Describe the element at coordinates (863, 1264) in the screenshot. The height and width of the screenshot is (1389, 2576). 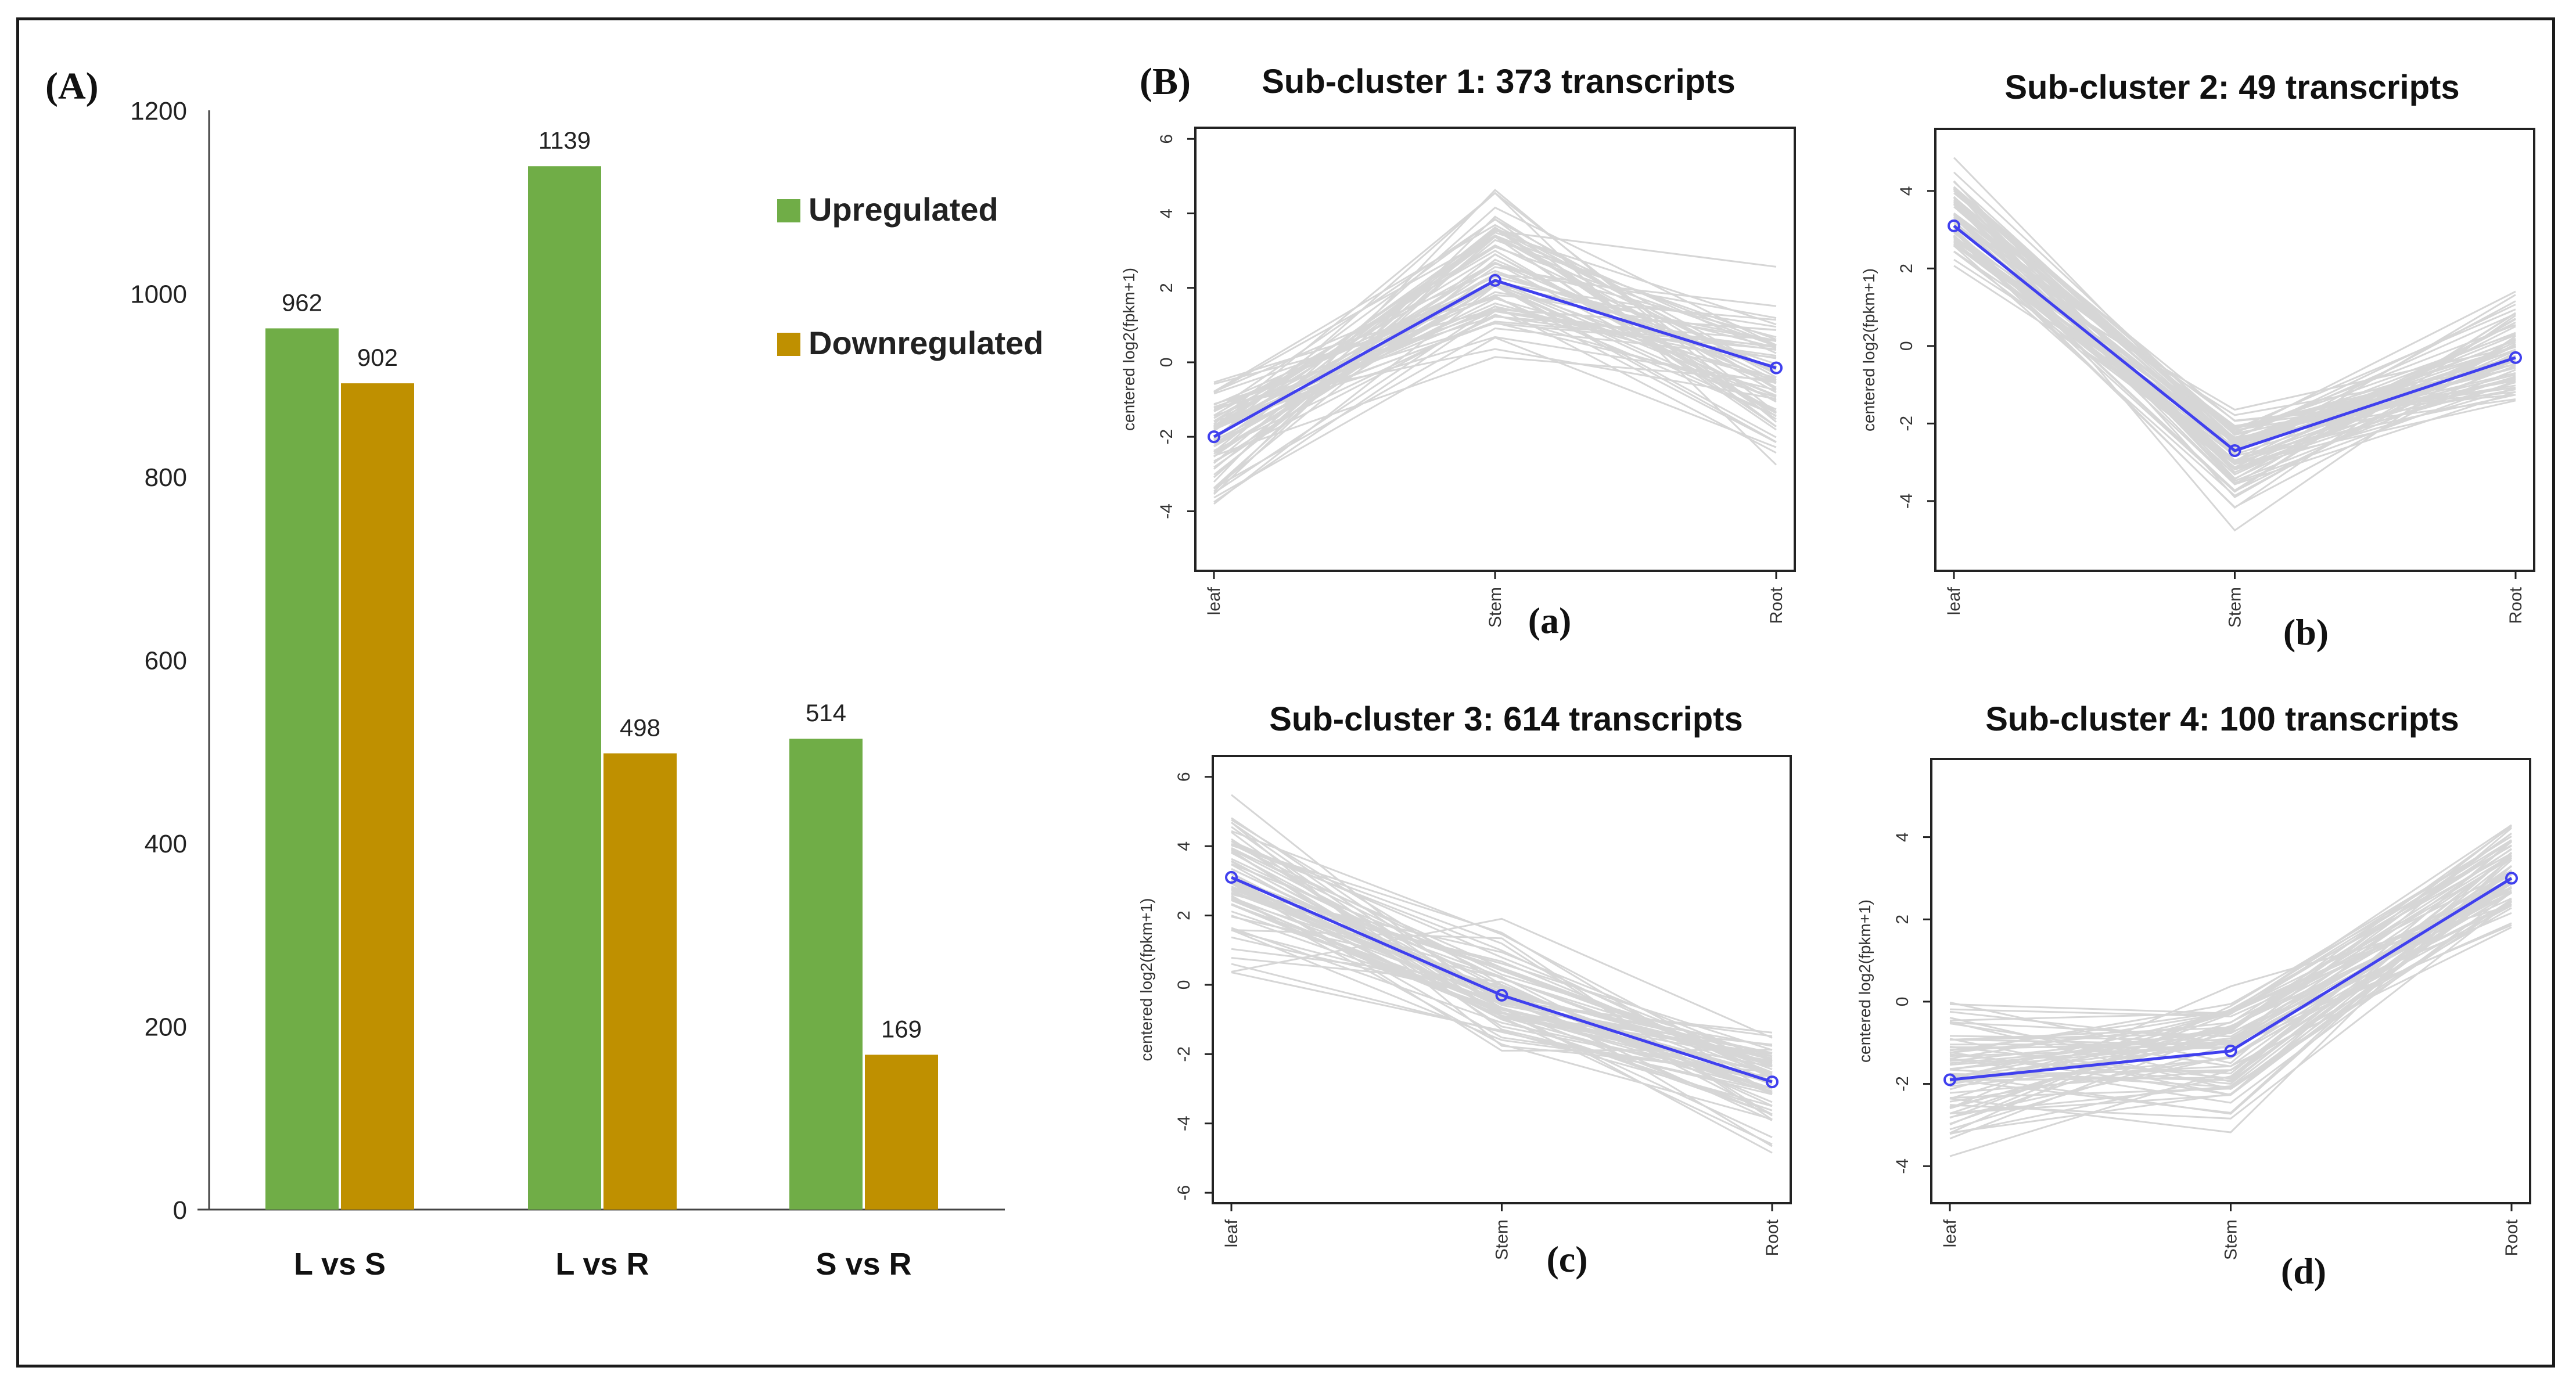
I see `bar-category-label: S vs R` at that location.